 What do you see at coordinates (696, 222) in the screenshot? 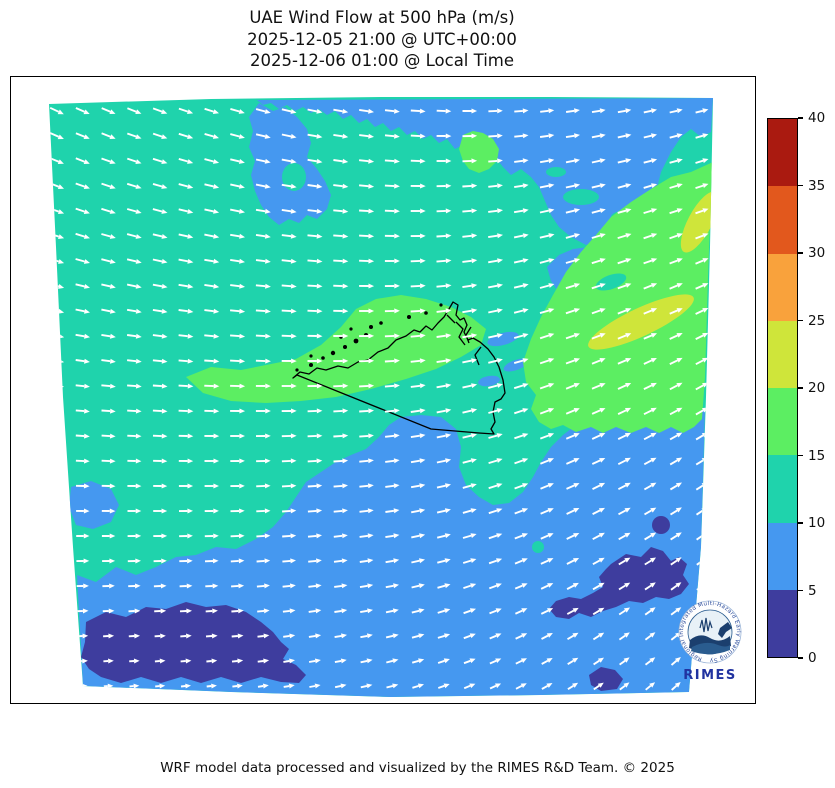
I see `region-yellow-streak-edge` at bounding box center [696, 222].